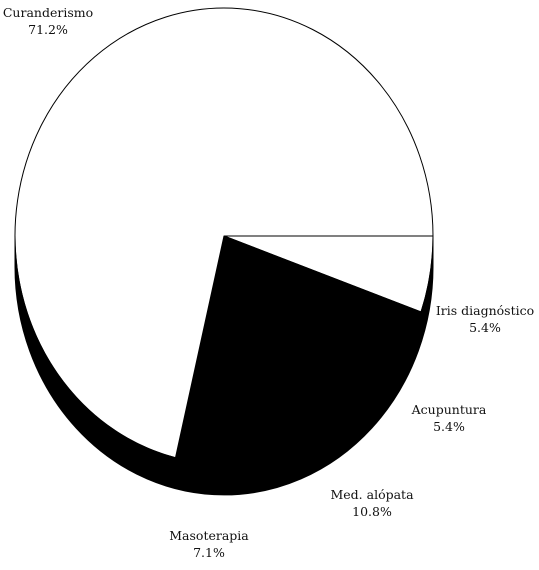 Image resolution: width=539 pixels, height=570 pixels. What do you see at coordinates (372, 511) in the screenshot?
I see `label-med-alopata-value: 10.8%` at bounding box center [372, 511].